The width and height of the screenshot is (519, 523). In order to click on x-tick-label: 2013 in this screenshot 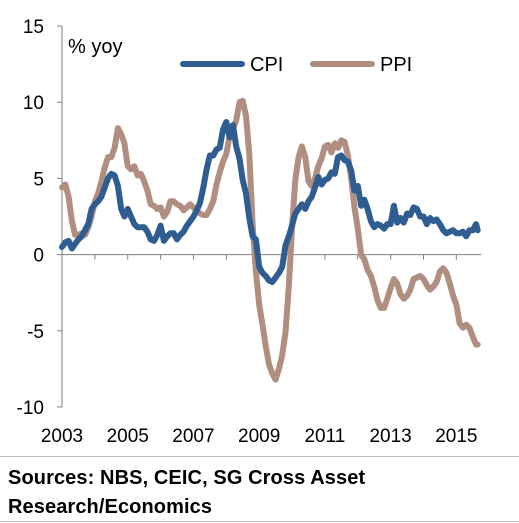, I will do `click(390, 436)`.